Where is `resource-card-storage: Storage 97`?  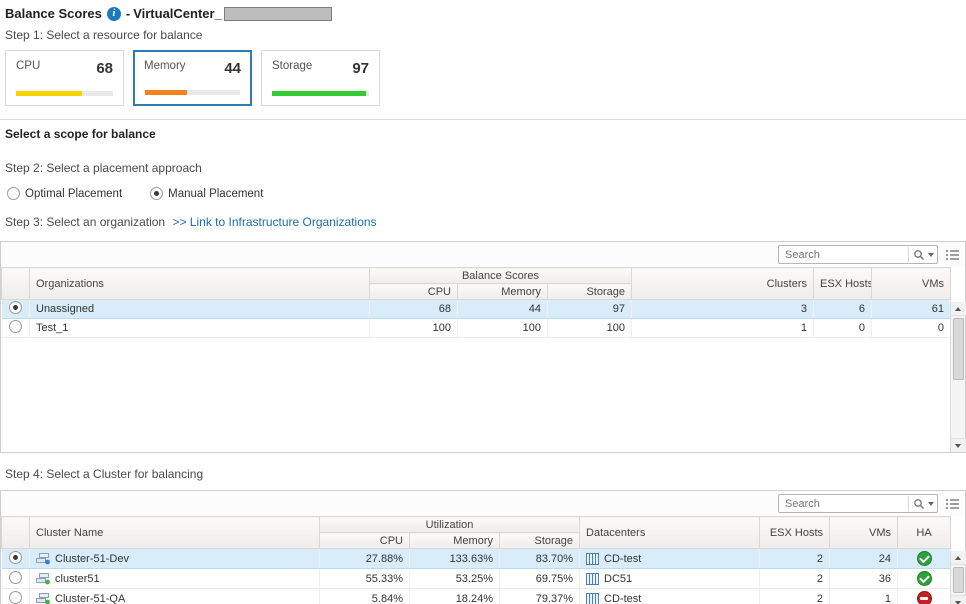
resource-card-storage: Storage 97 is located at coordinates (320, 78).